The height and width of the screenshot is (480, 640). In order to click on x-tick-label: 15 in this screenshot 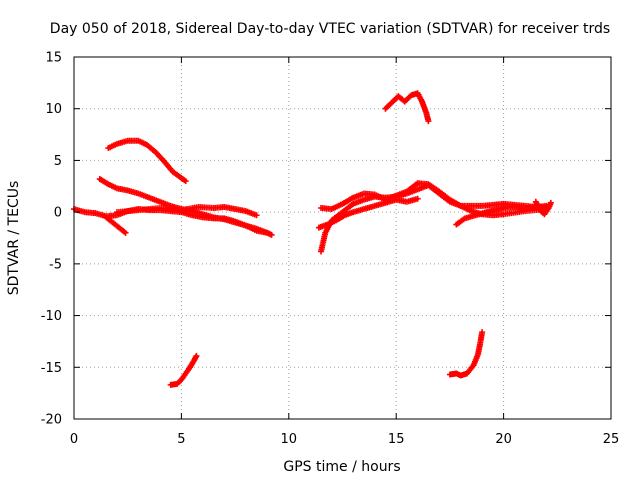, I will do `click(396, 439)`.